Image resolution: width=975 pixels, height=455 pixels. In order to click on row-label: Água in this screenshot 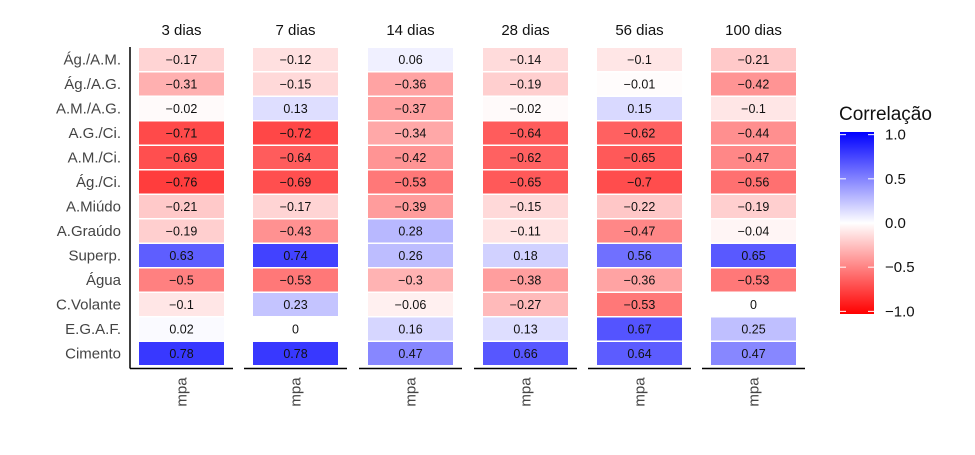, I will do `click(104, 280)`.